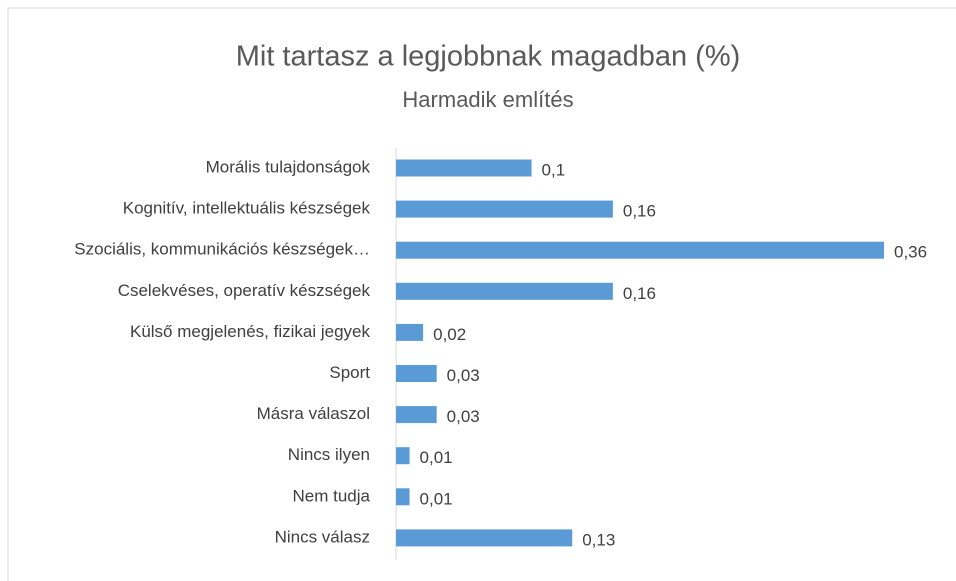 The width and height of the screenshot is (956, 581). Describe the element at coordinates (322, 536) in the screenshot. I see `y-tick-label: Nincs válasz` at that location.